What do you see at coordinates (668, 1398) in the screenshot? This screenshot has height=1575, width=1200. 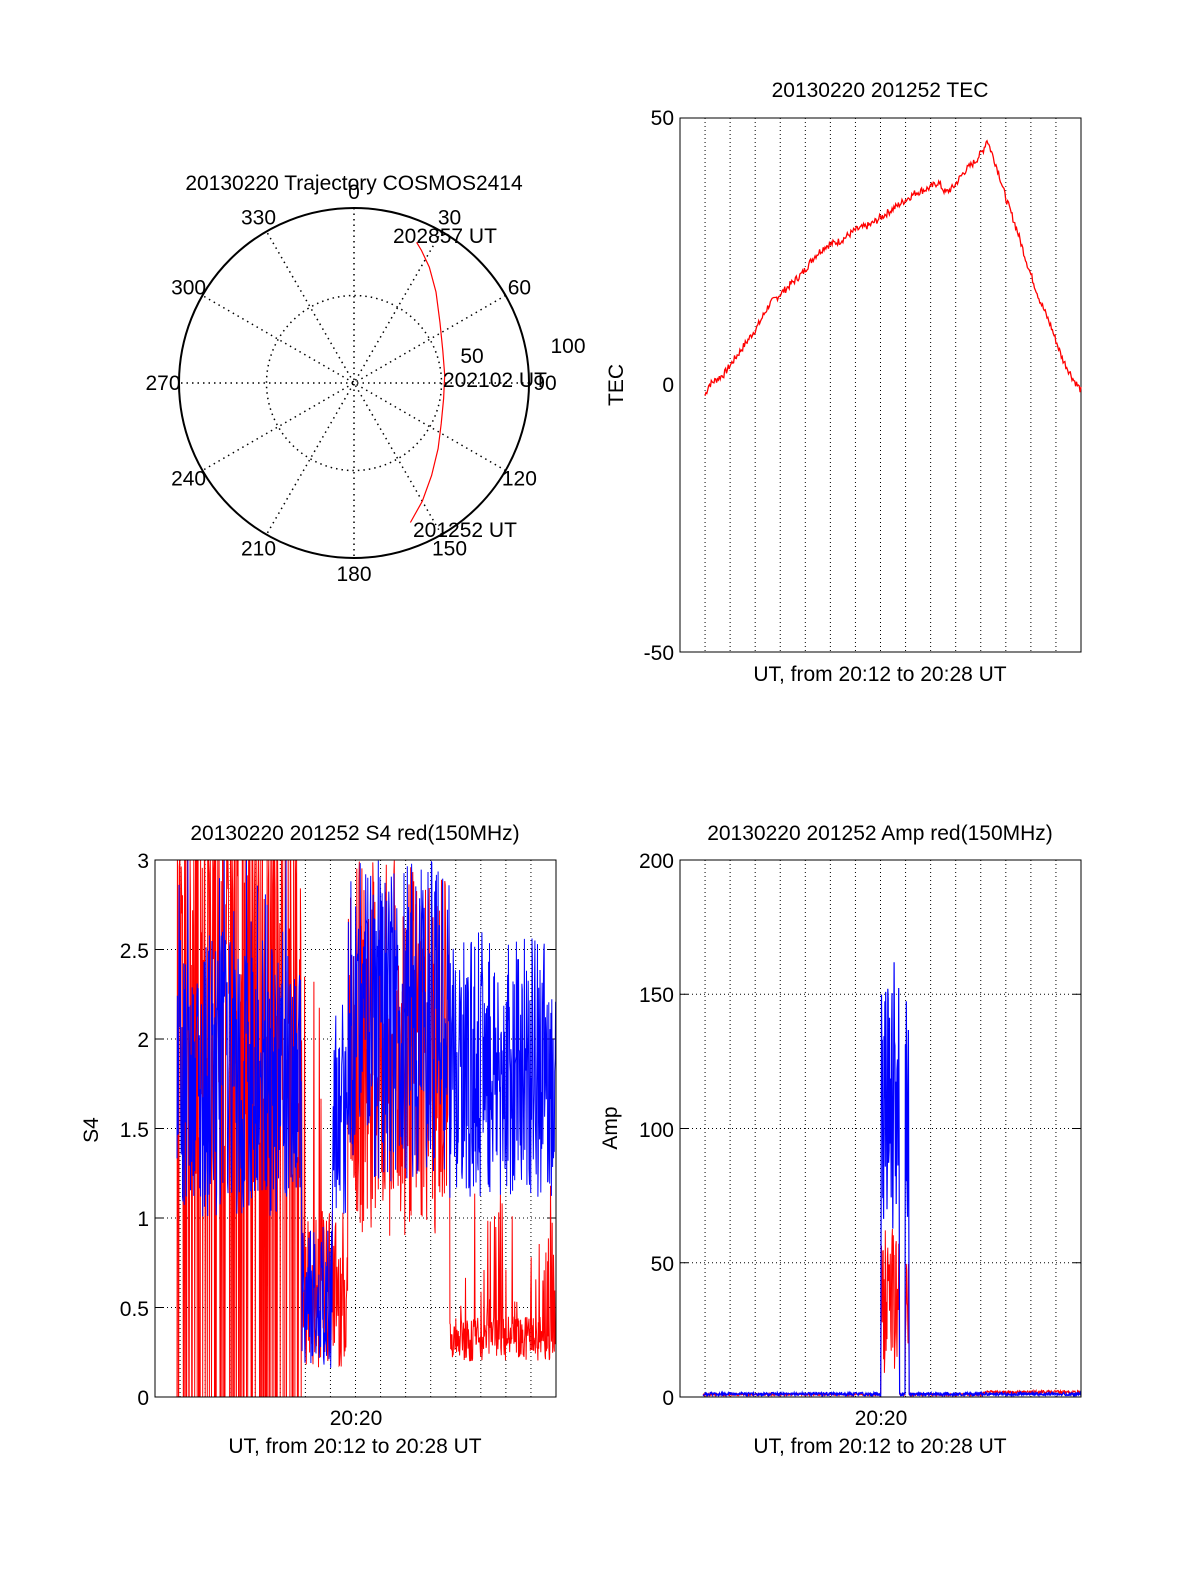 I see `amp-ytick-0: 0` at bounding box center [668, 1398].